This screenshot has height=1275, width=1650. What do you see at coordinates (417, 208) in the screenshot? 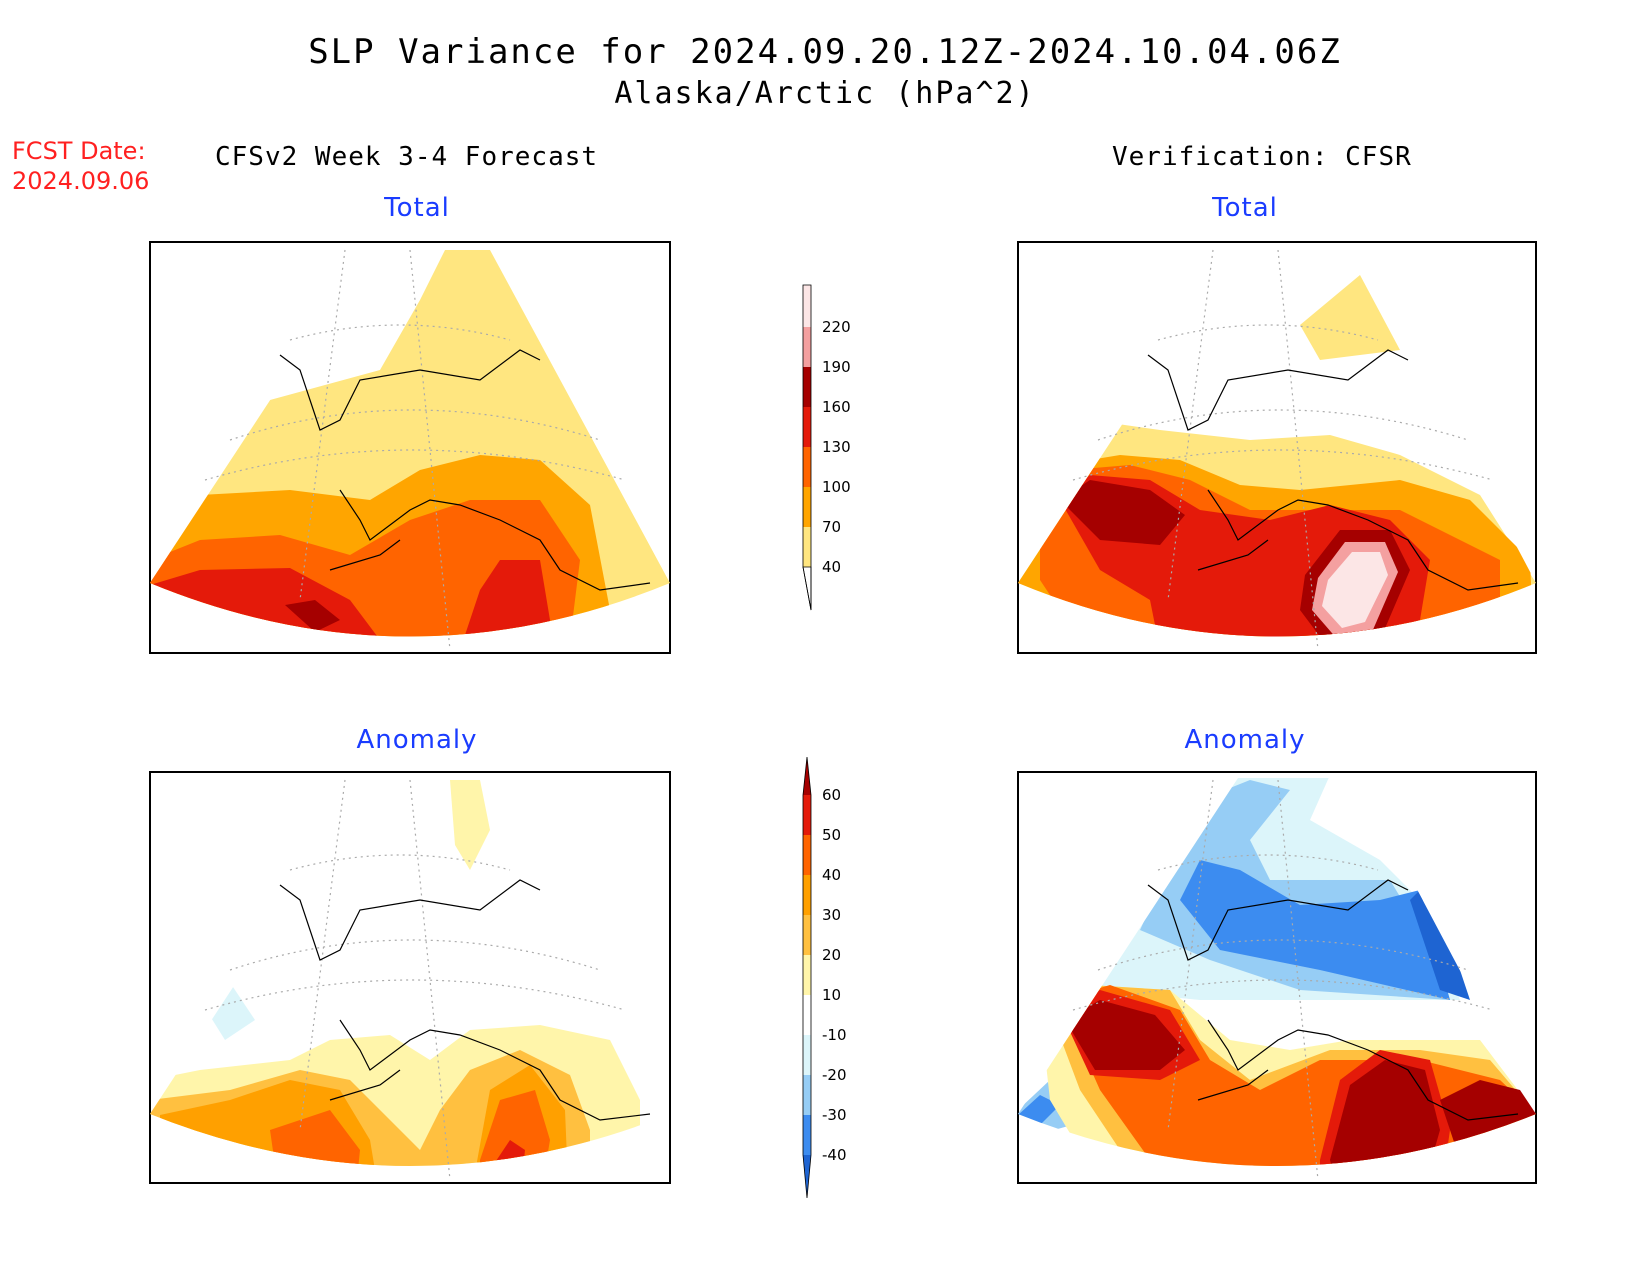
I see `forecast-total-title: Total` at bounding box center [417, 208].